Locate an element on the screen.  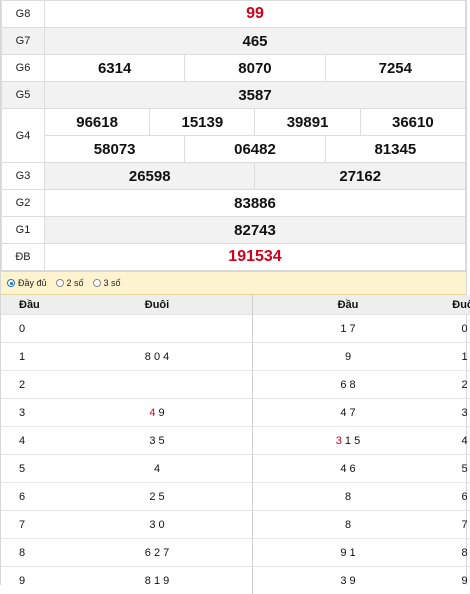
prize-value: 36610 is located at coordinates (412, 122).